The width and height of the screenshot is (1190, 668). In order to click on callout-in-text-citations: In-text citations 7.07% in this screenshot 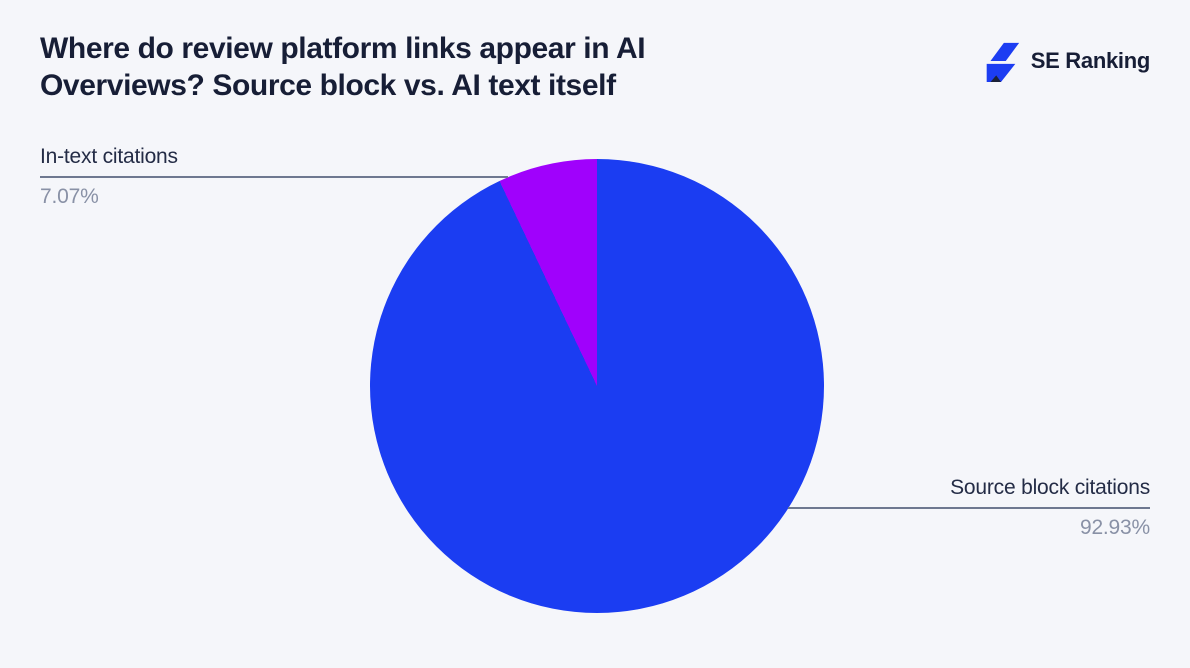, I will do `click(274, 177)`.